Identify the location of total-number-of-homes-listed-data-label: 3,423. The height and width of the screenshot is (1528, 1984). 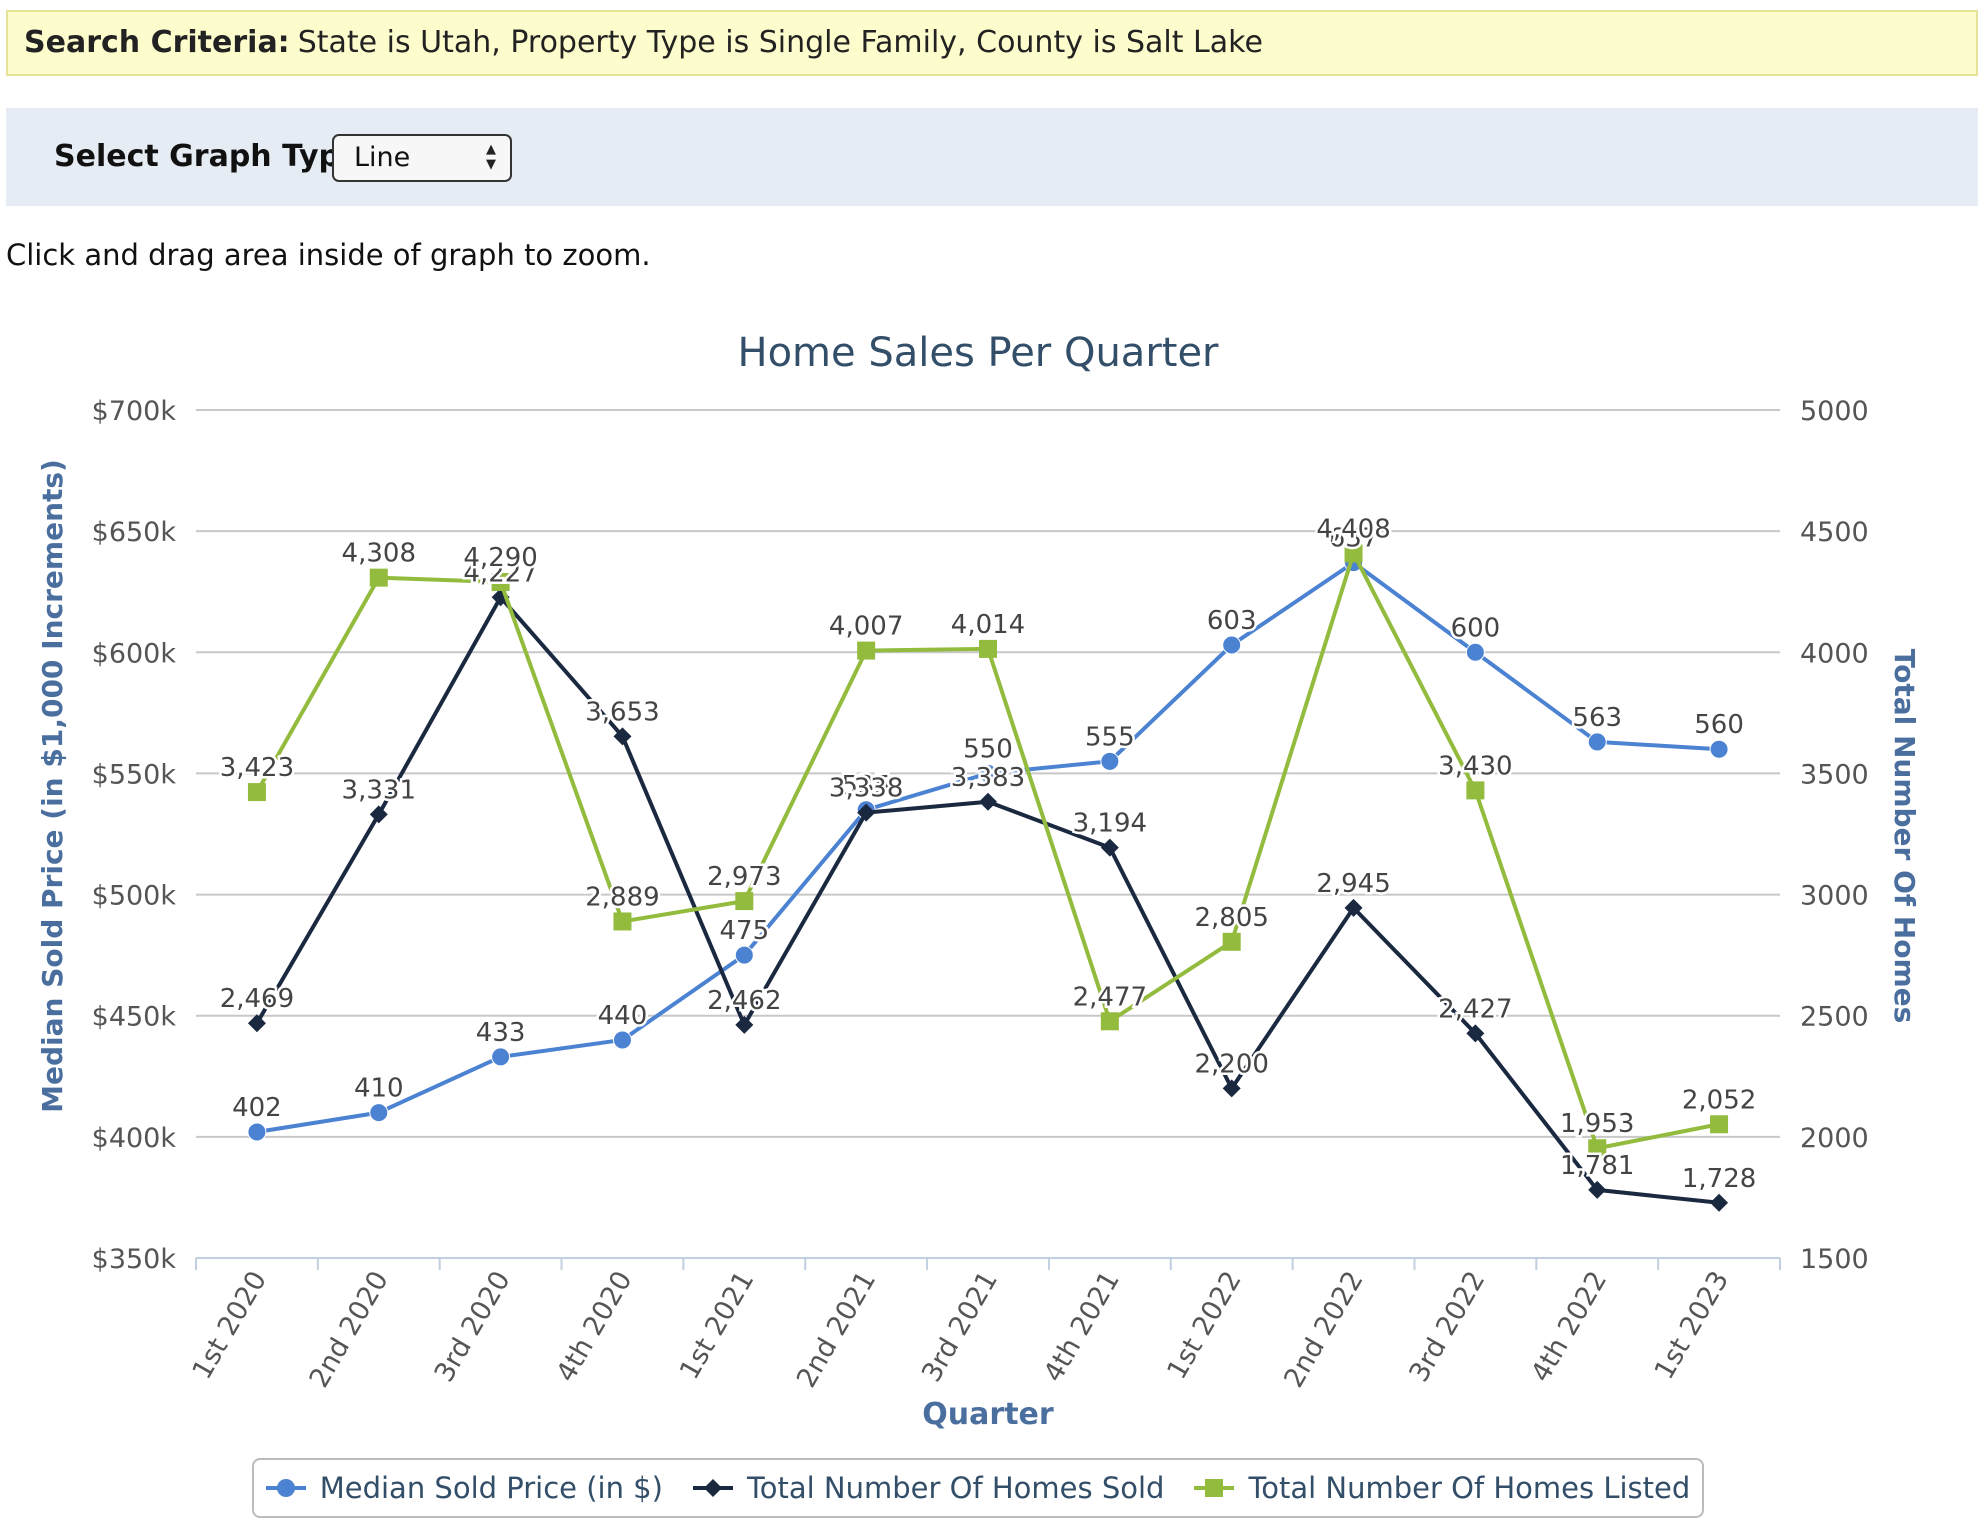
(257, 768).